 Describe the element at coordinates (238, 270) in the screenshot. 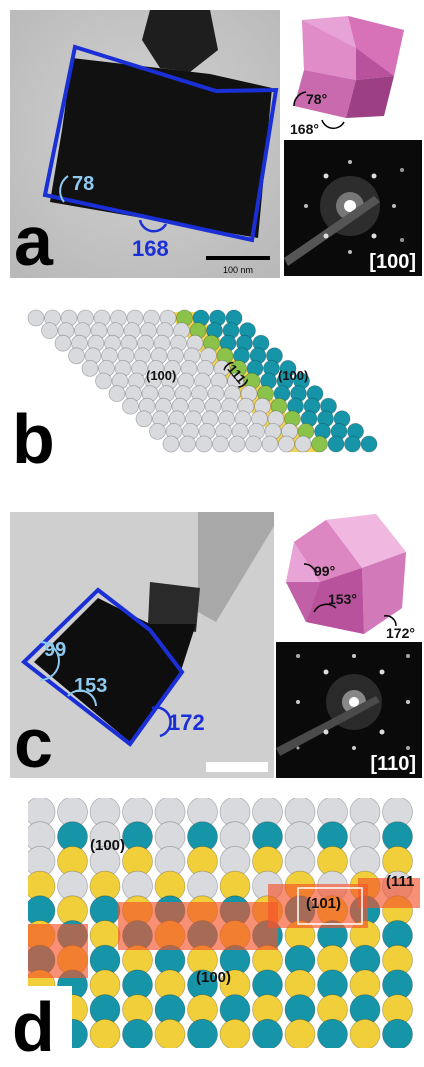

I see `scale-label: 100 nm` at that location.